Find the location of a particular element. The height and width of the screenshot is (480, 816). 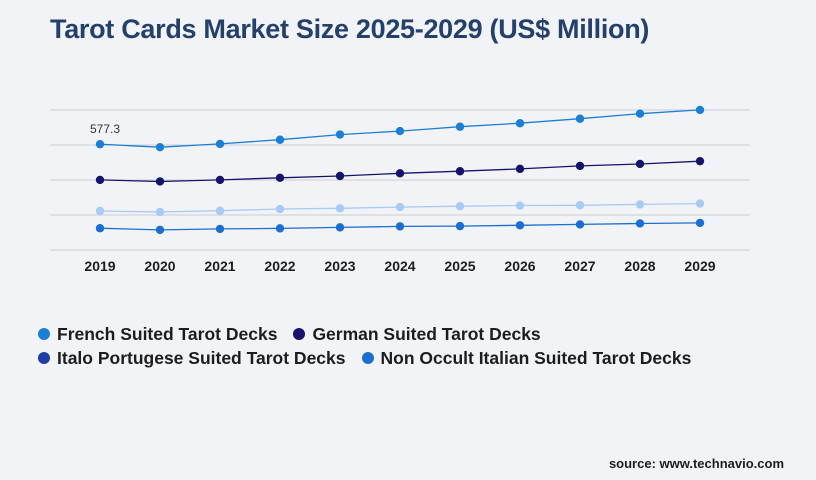

x-tick-label: 2029 is located at coordinates (699, 266).